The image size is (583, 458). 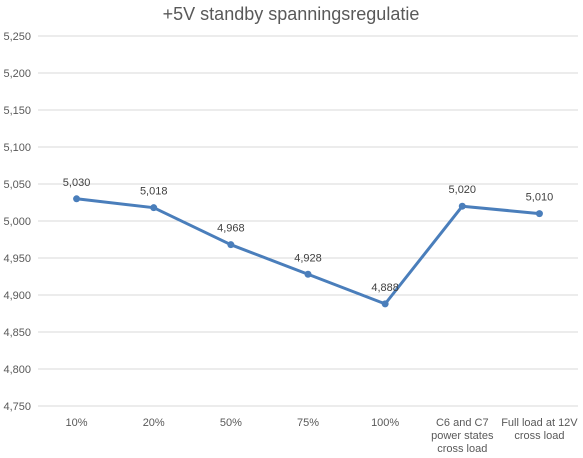 What do you see at coordinates (385, 423) in the screenshot?
I see `x-tick-label: 100%` at bounding box center [385, 423].